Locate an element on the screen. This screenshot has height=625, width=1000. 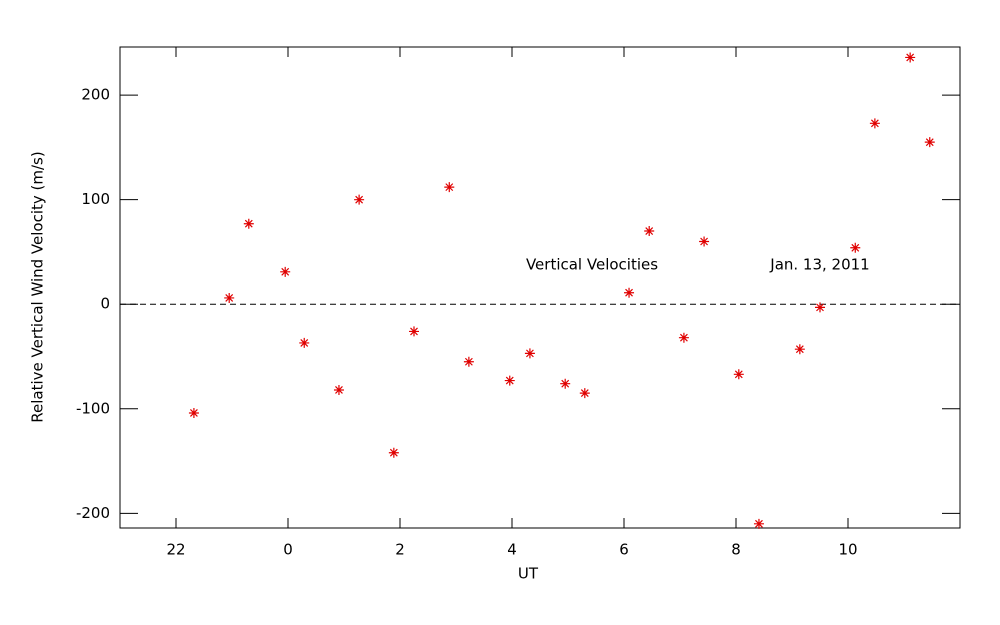
x-tick-label: 6 is located at coordinates (624, 550).